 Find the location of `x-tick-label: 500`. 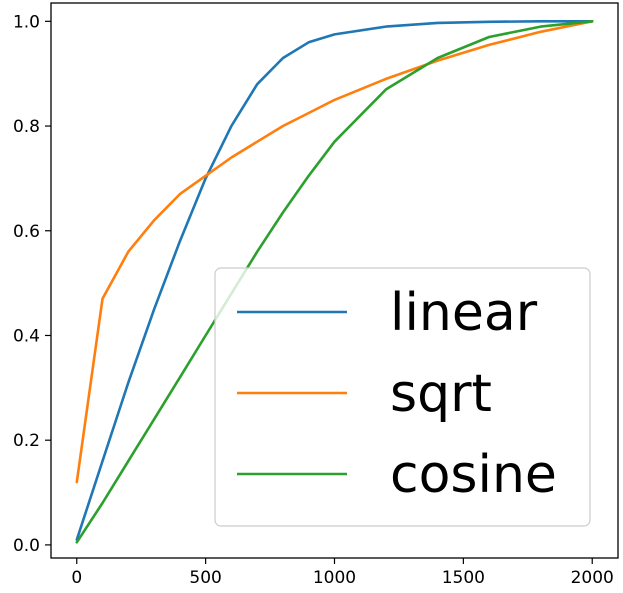

x-tick-label: 500 is located at coordinates (205, 578).